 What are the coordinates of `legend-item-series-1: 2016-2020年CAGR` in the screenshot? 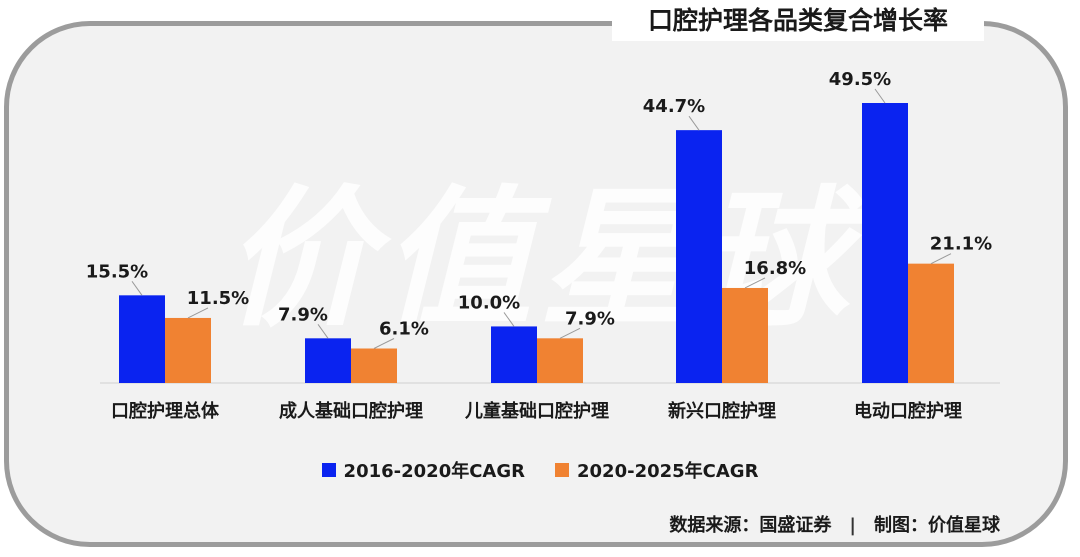 It's located at (423, 470).